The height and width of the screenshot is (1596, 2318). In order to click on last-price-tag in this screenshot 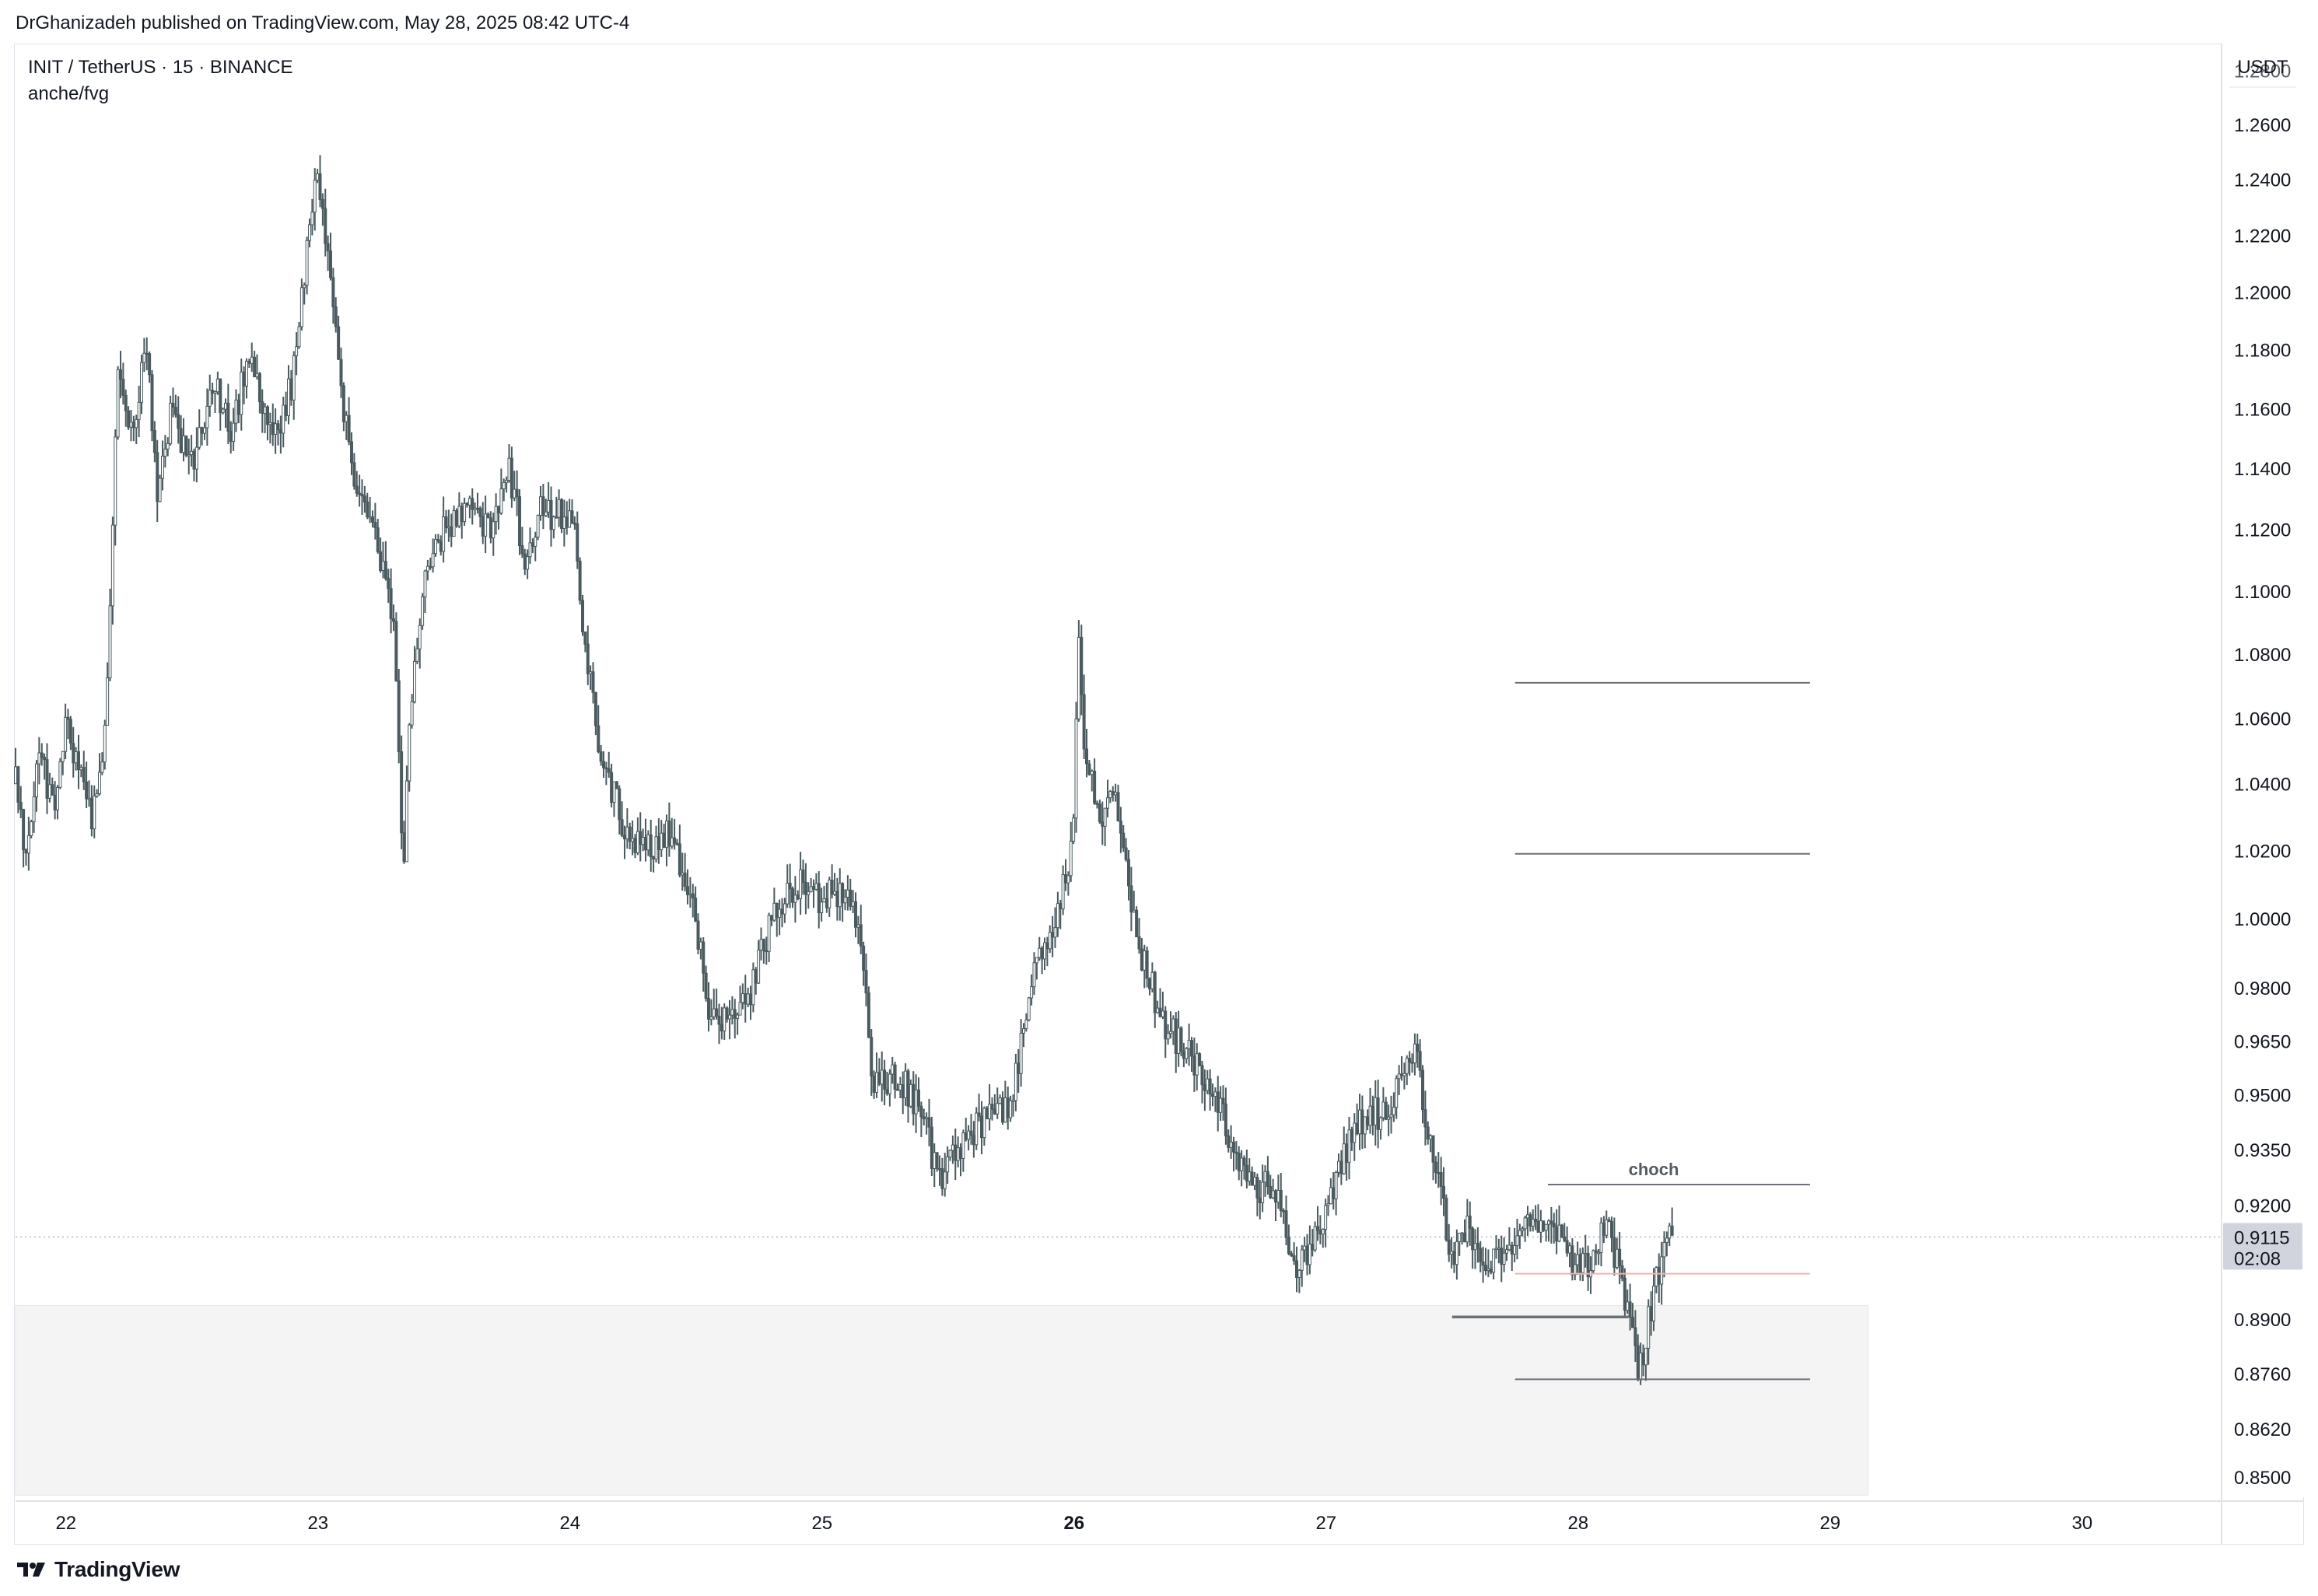, I will do `click(2262, 1247)`.